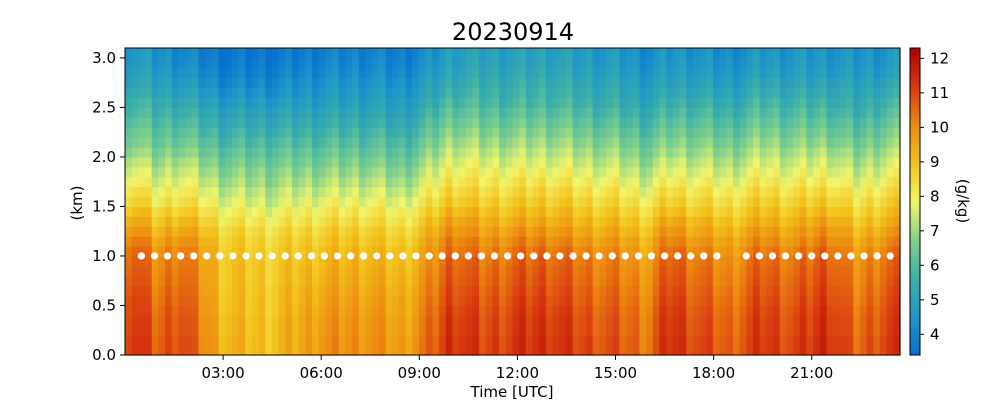 This screenshot has width=1000, height=400. What do you see at coordinates (324, 256) in the screenshot?
I see `boundary-layer-marker` at bounding box center [324, 256].